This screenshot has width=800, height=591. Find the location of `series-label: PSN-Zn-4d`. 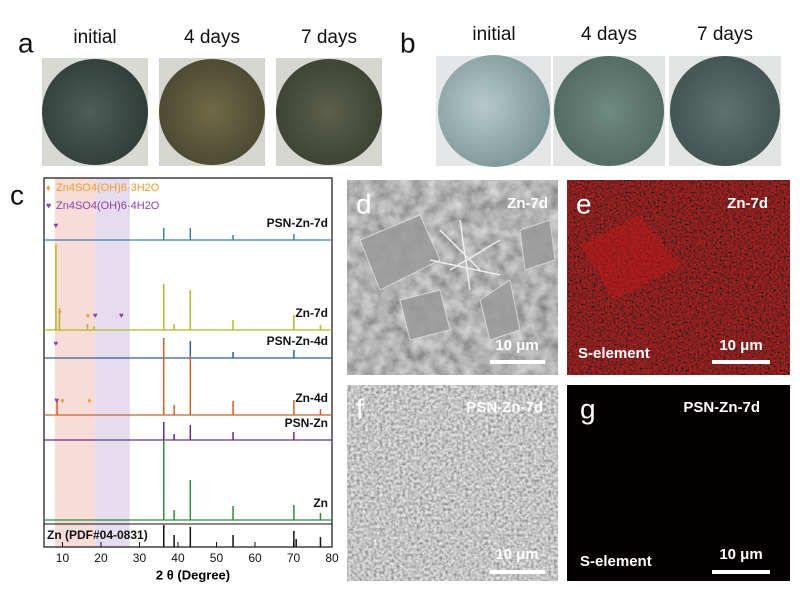

series-label: PSN-Zn-4d is located at coordinates (297, 341).